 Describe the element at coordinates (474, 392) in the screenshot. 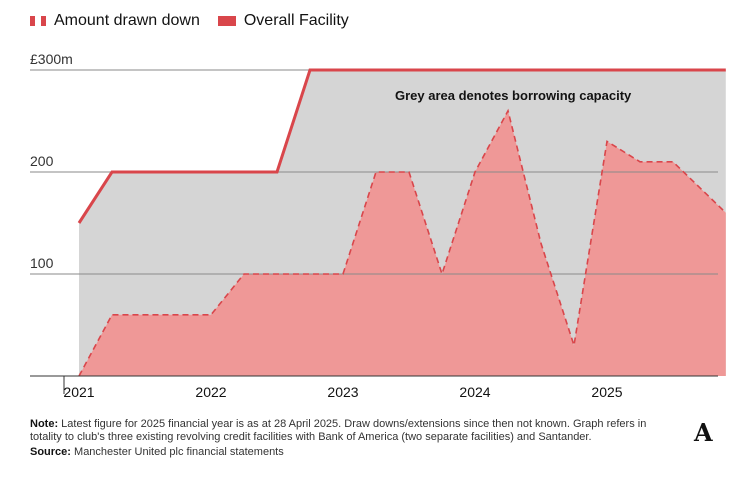

I see `x-tick-label: 2024` at that location.